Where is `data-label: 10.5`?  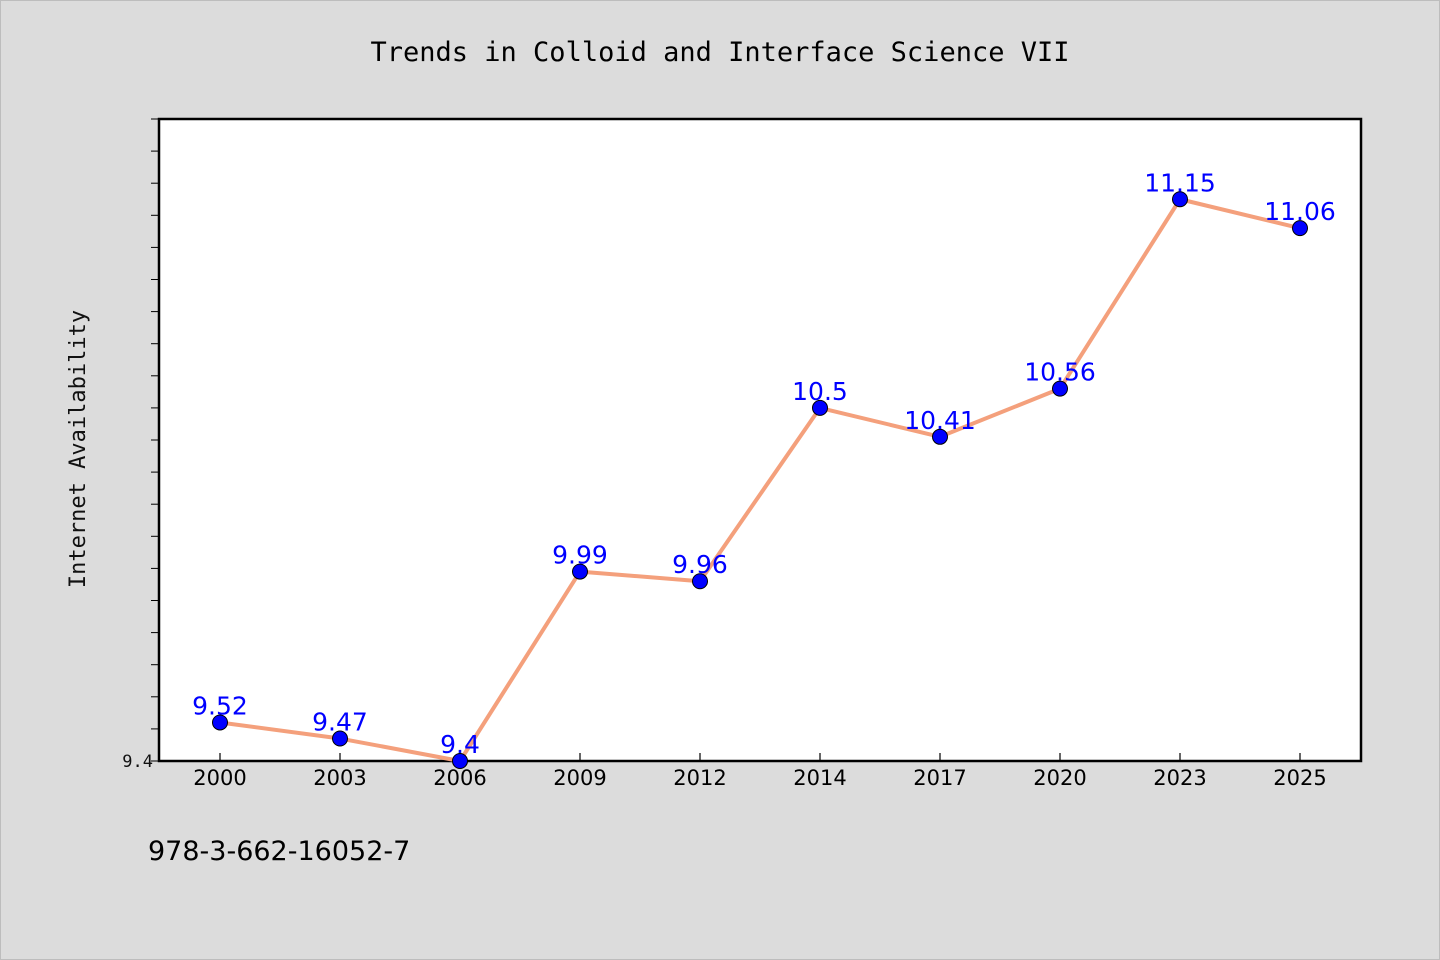
data-label: 10.5 is located at coordinates (820, 391).